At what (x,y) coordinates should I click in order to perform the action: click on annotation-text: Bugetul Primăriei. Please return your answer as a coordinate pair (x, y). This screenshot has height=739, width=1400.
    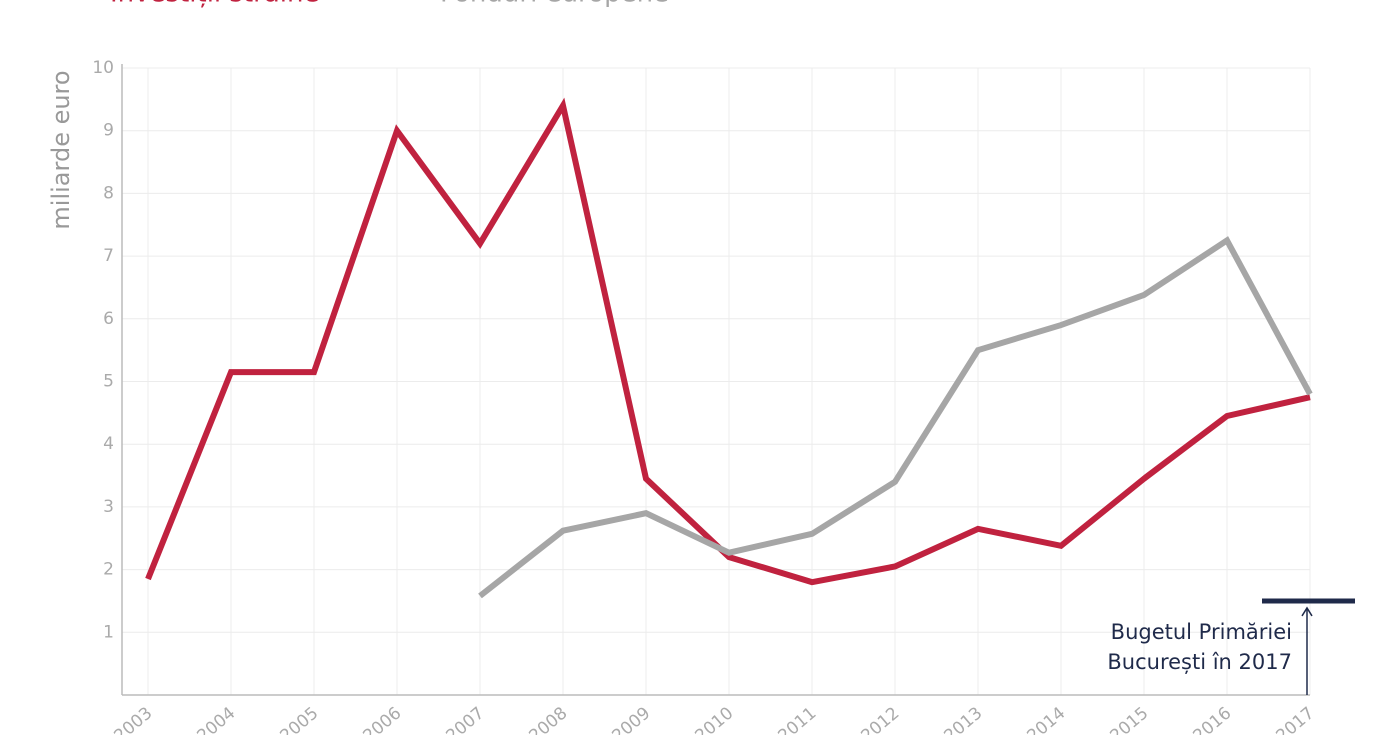
    Looking at the image, I should click on (1201, 632).